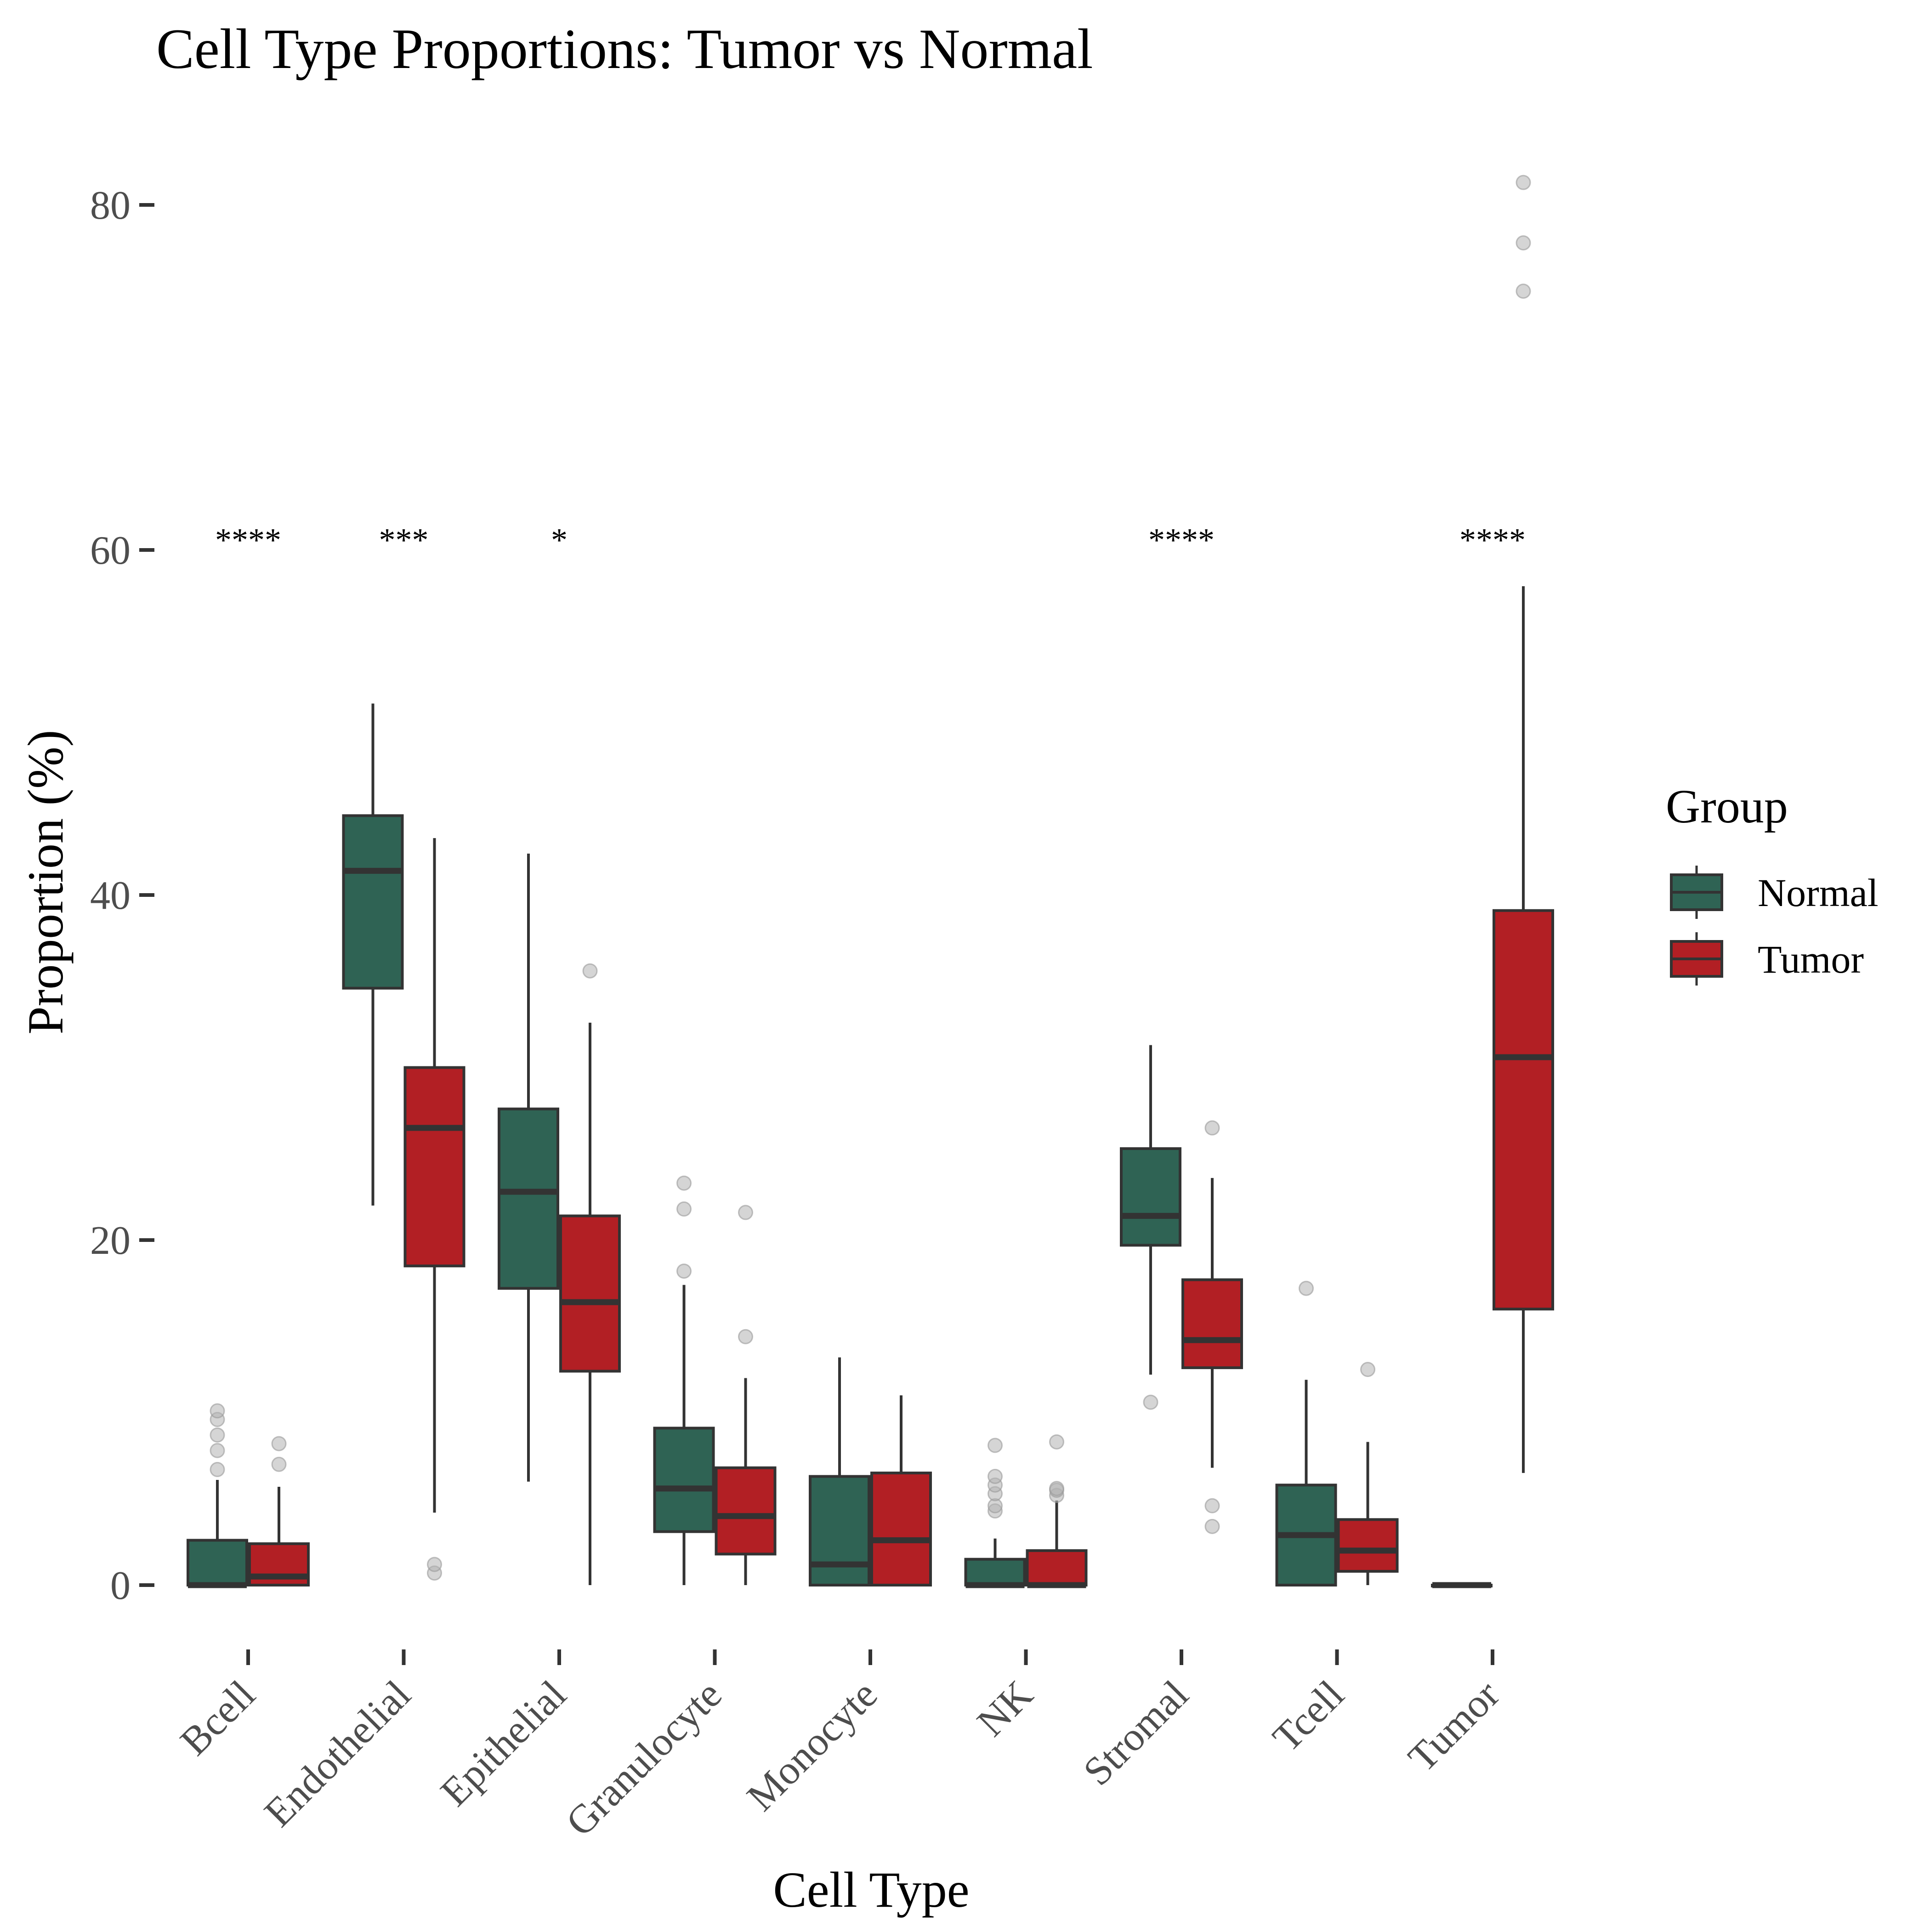  What do you see at coordinates (337, 1754) in the screenshot?
I see `x-tick-label: Endothelial` at bounding box center [337, 1754].